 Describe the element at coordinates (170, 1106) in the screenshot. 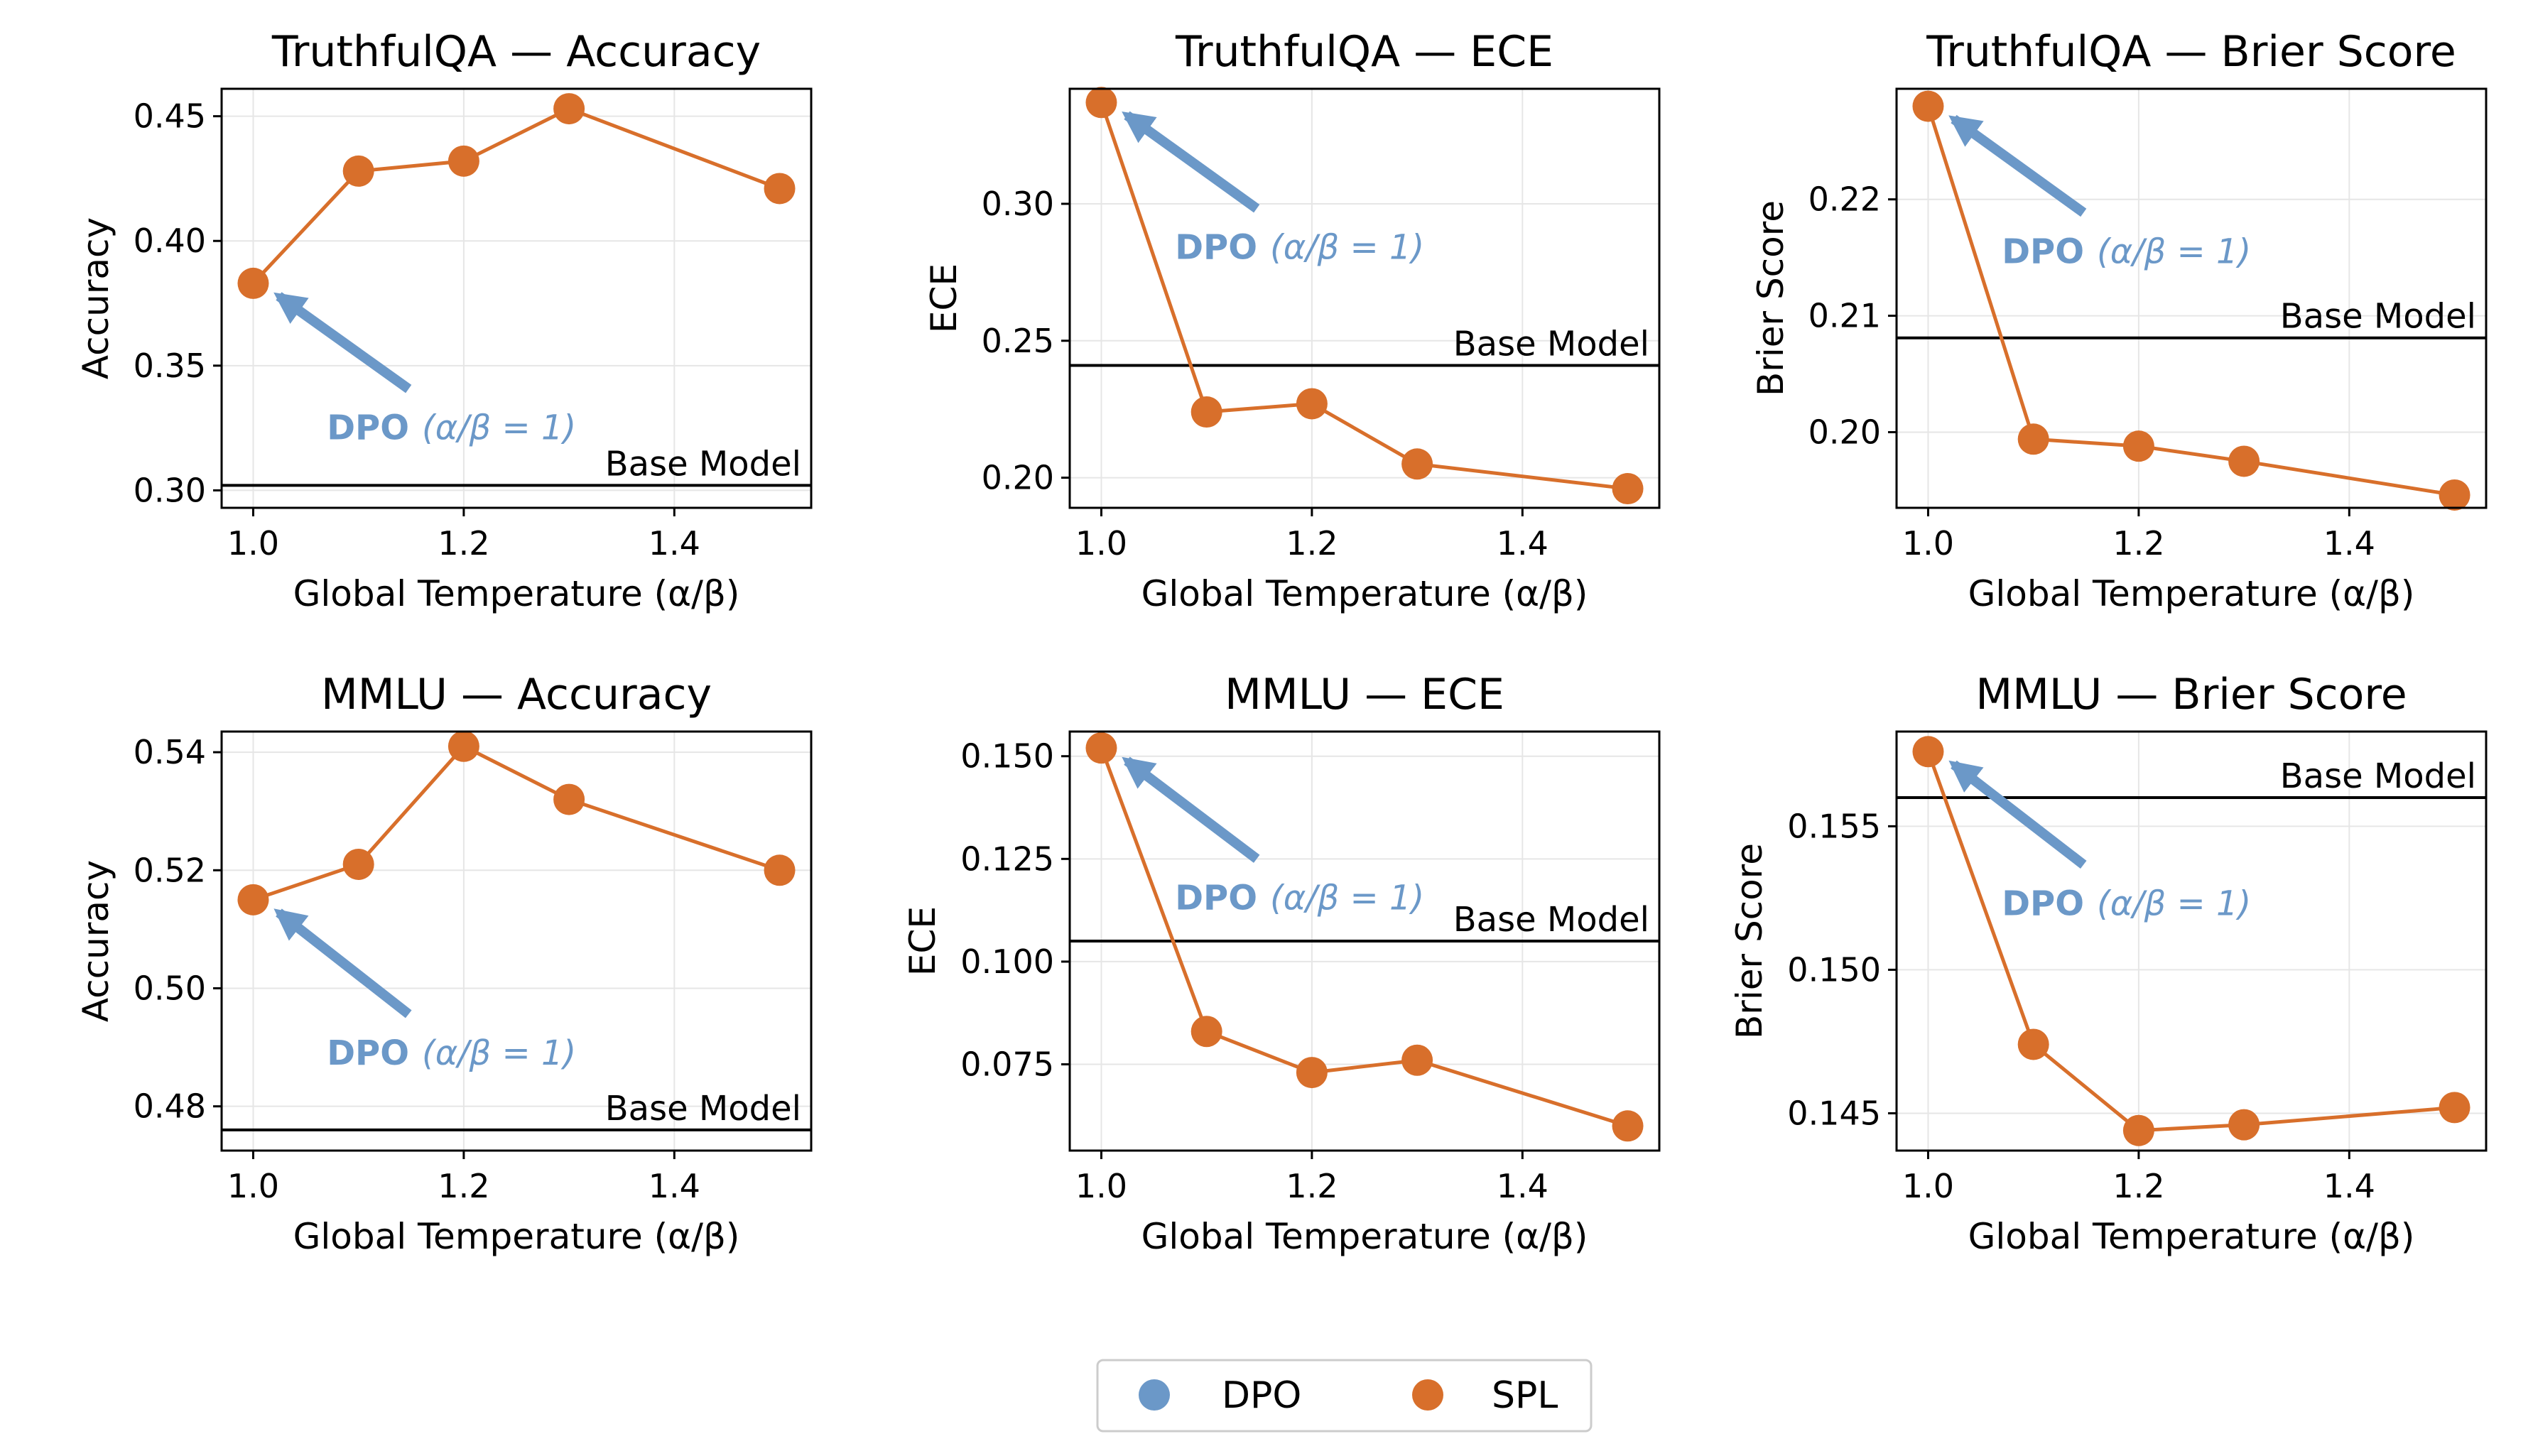

I see `y-tick-label: 0.48` at that location.